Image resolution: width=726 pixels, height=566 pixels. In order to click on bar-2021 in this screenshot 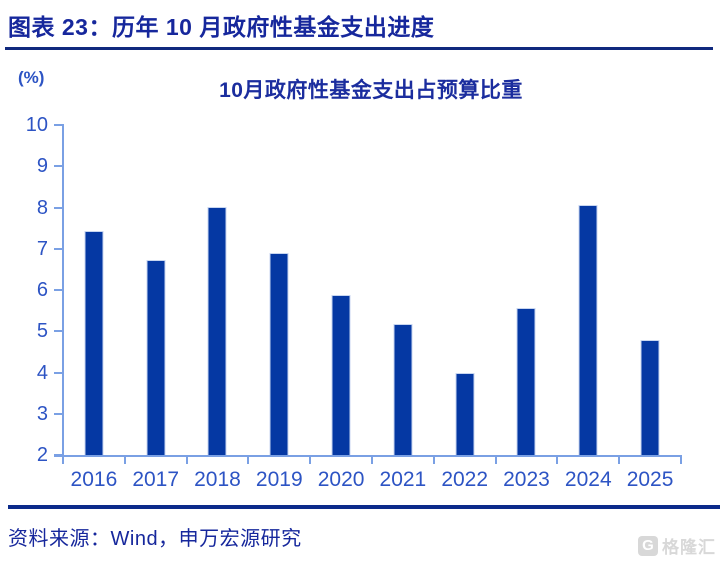, I will do `click(403, 389)`.